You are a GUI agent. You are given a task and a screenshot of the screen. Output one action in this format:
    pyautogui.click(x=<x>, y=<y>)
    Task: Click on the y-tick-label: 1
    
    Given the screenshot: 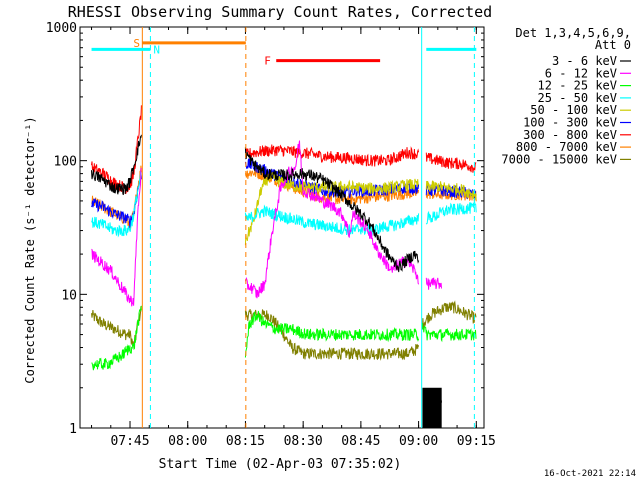 What is the action you would take?
    pyautogui.click(x=73, y=429)
    